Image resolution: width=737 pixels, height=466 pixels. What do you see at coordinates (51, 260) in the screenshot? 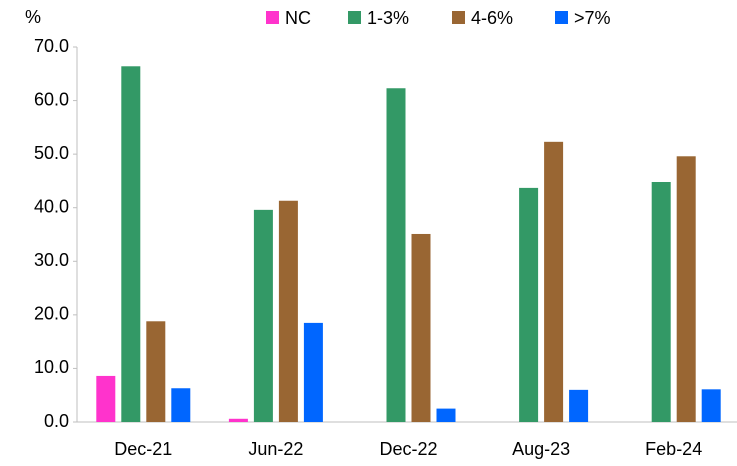
I see `y-tick-label: 30.0` at bounding box center [51, 260].